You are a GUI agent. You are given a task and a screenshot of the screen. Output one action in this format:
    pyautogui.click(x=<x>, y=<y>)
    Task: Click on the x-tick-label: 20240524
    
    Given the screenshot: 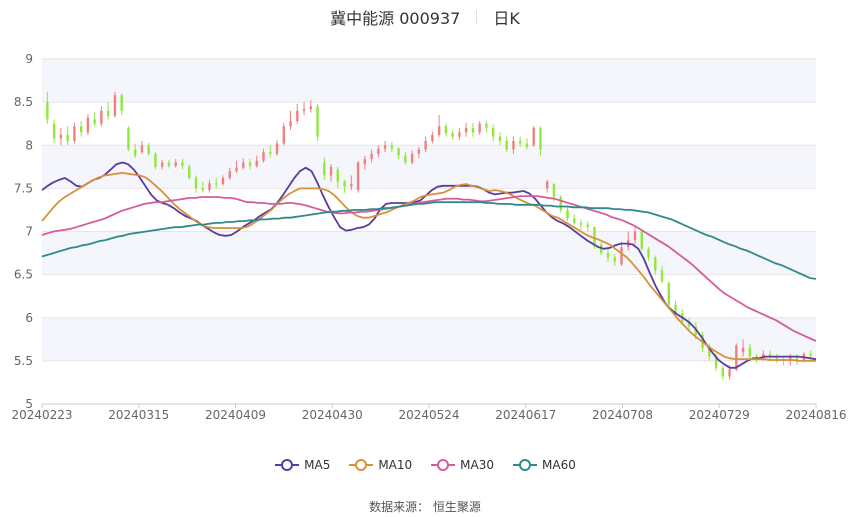 What is the action you would take?
    pyautogui.click(x=428, y=415)
    